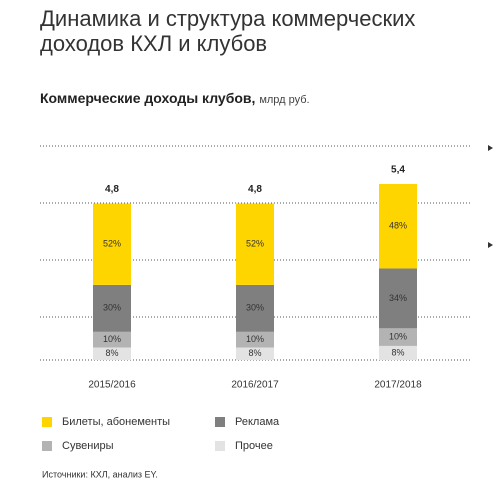 The height and width of the screenshot is (487, 493). Describe the element at coordinates (257, 422) in the screenshot. I see `legend-label: Реклама` at that location.